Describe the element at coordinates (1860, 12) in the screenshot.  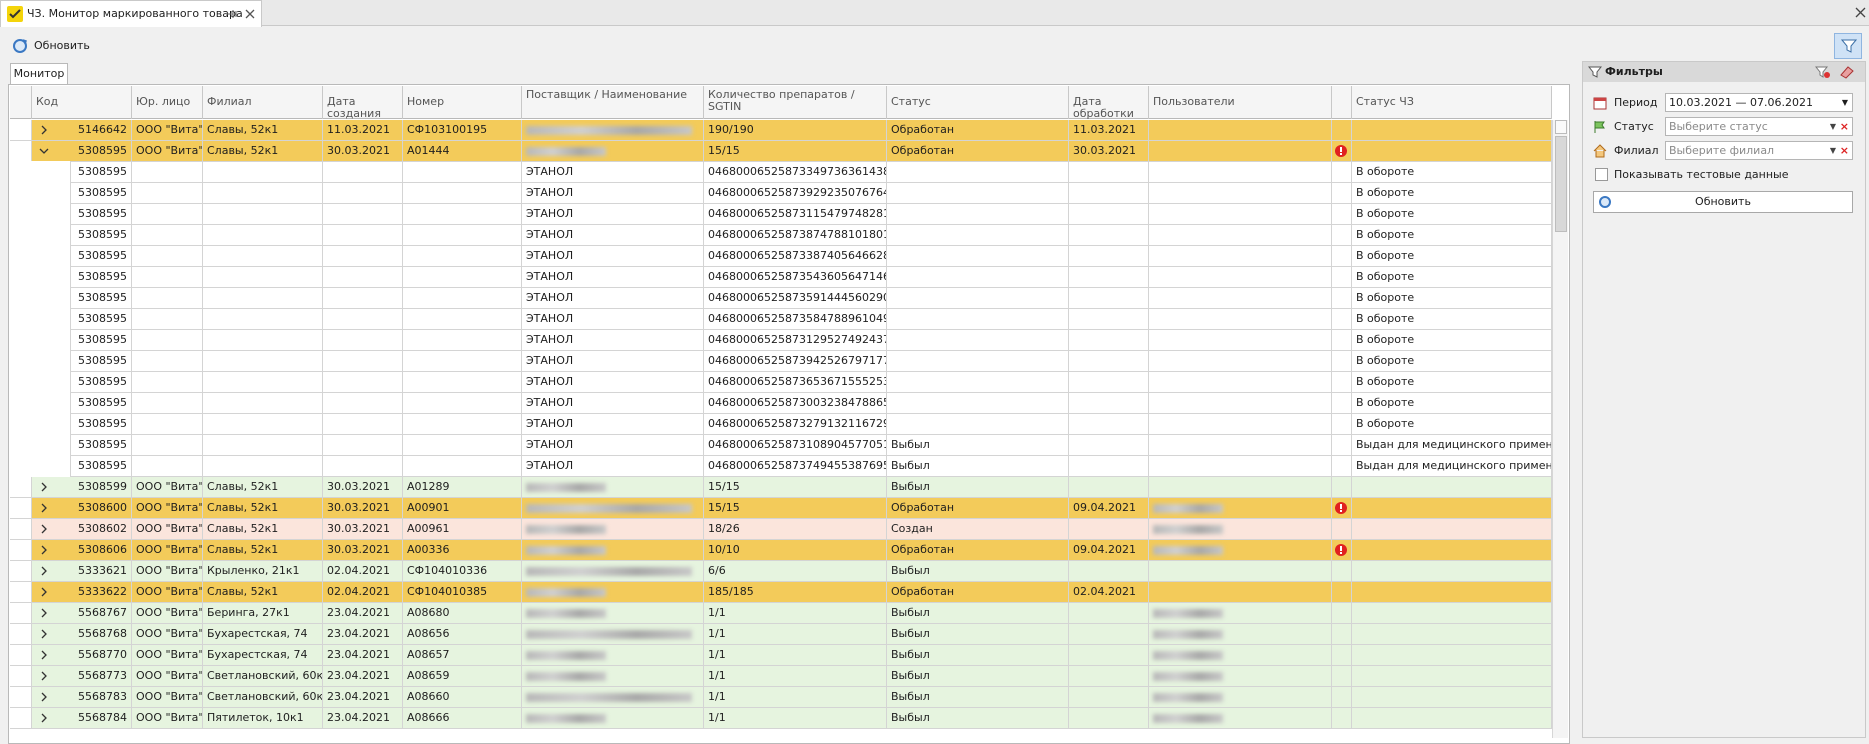
I see `close-window-icon` at that location.